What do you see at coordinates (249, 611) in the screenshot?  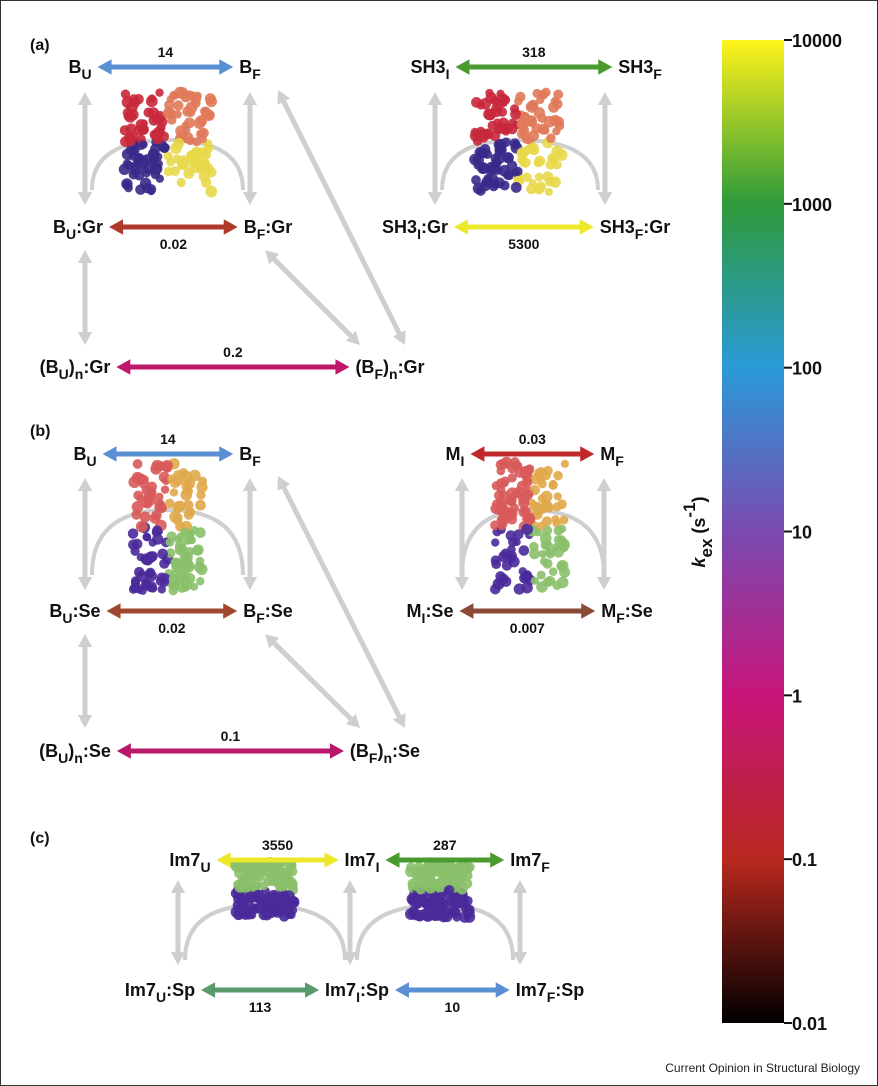 I see `text: B` at bounding box center [249, 611].